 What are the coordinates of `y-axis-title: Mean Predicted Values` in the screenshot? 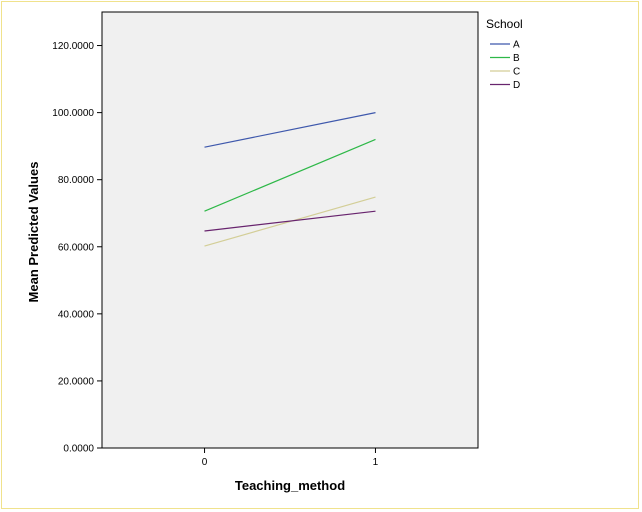 It's located at (33, 232).